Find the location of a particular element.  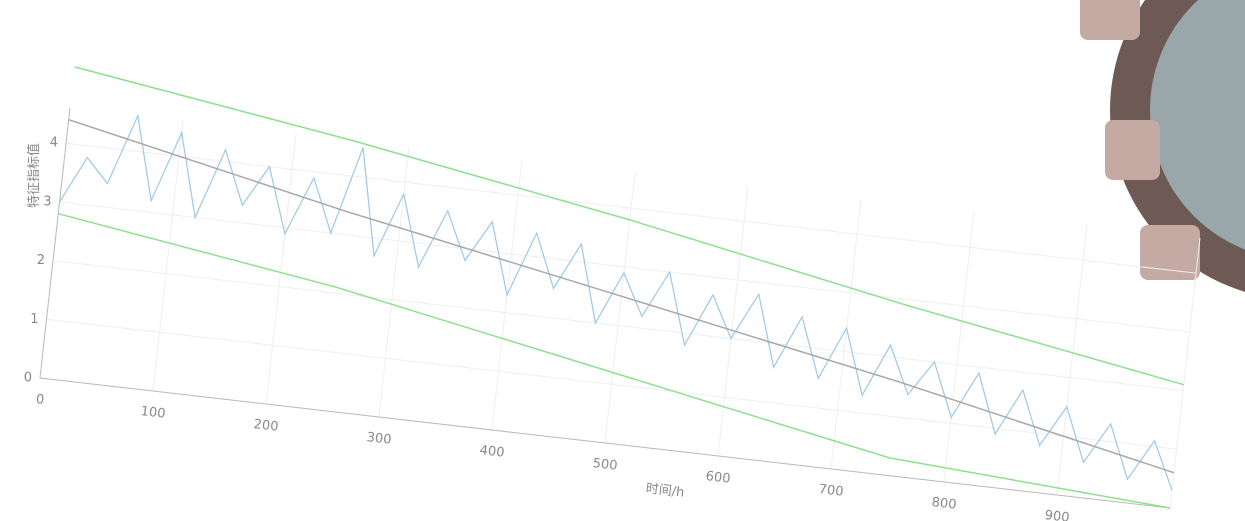

x-tick-label: 500 is located at coordinates (605, 465).